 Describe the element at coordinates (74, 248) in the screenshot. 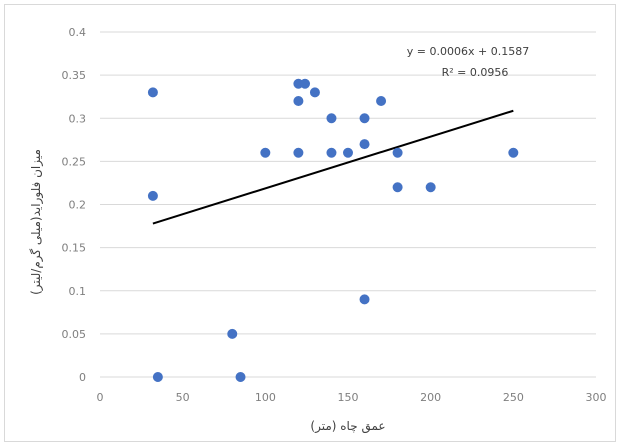

I see `y-tick-label: 0.15` at that location.